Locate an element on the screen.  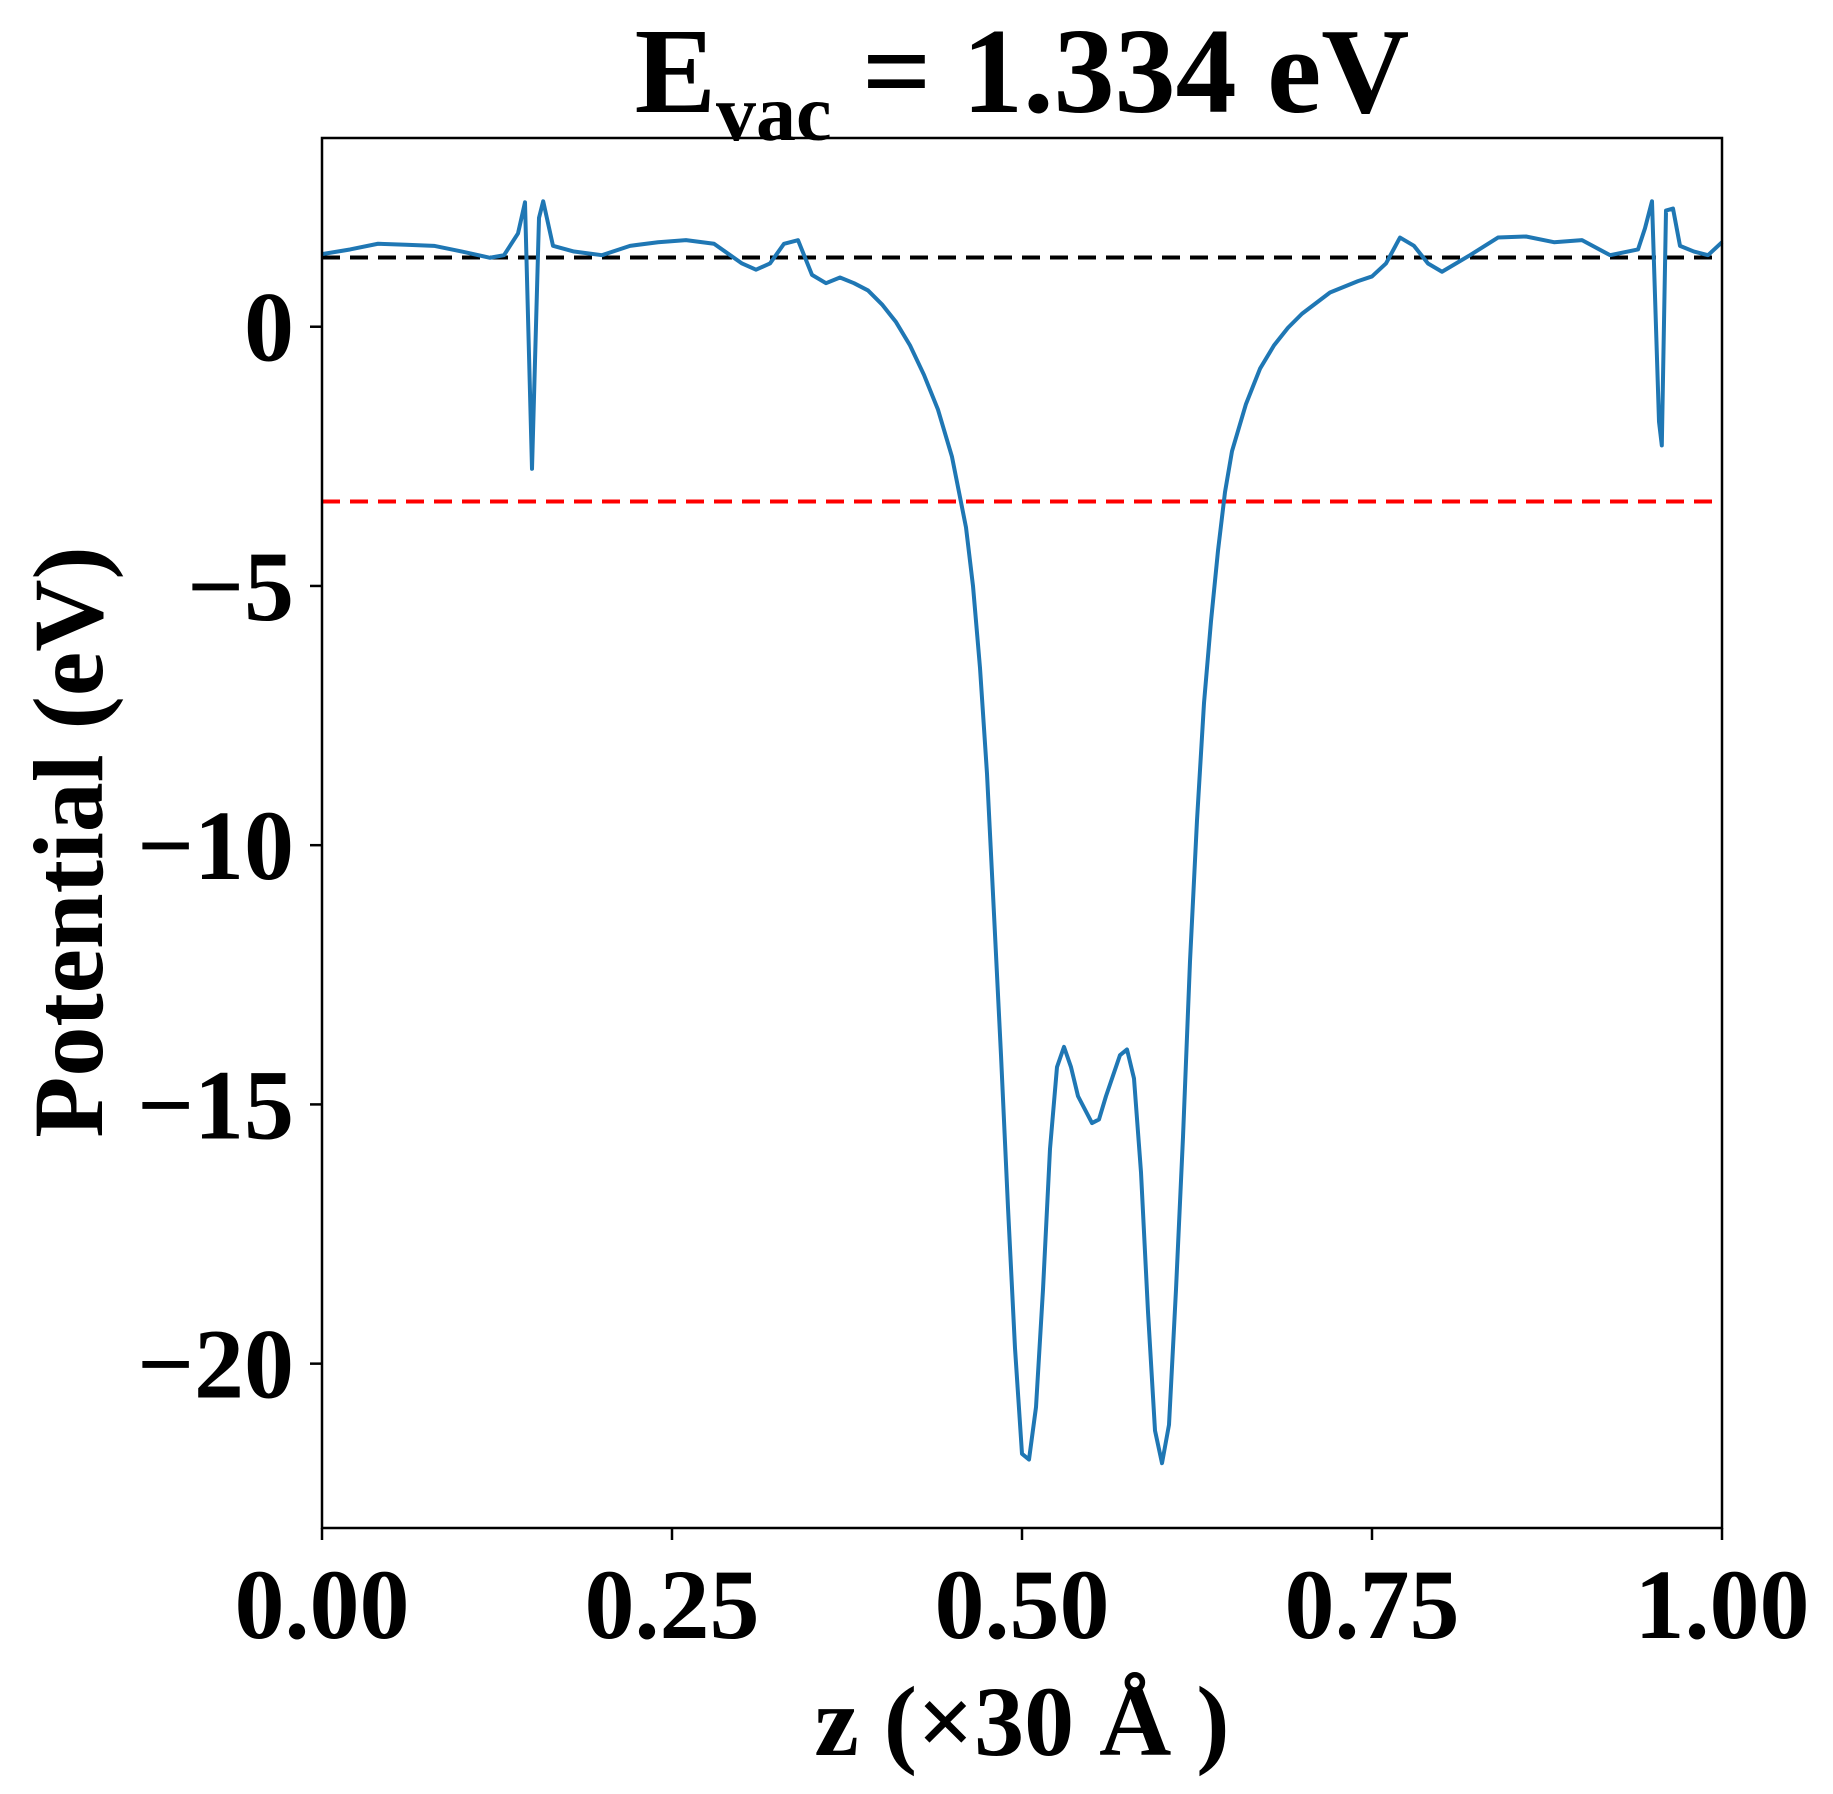
x-tick-label: 1.00 is located at coordinates (1722, 1604).